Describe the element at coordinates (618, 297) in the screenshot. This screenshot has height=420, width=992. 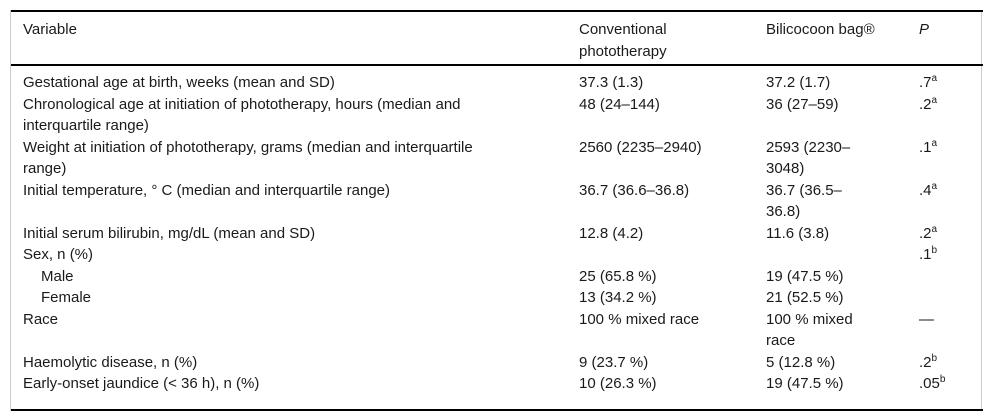
I see `cell-conventional: 13 (34.2 %)` at that location.